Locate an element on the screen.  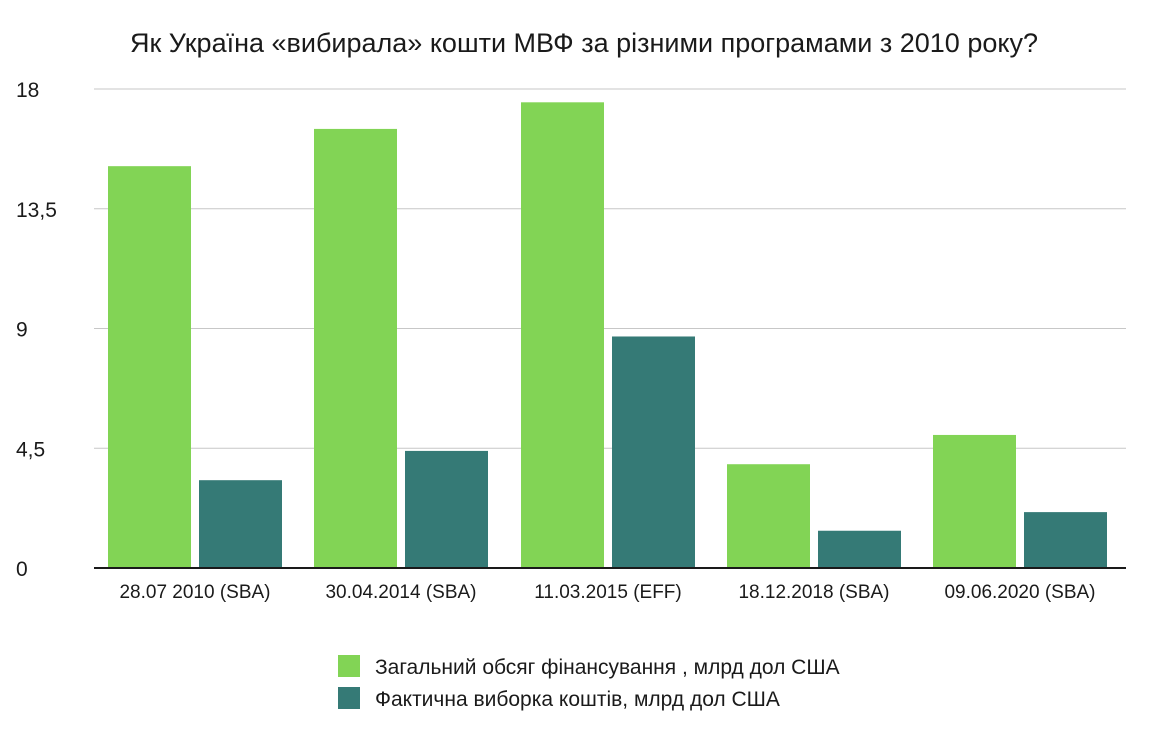
y-tick-label: 9 is located at coordinates (22, 330).